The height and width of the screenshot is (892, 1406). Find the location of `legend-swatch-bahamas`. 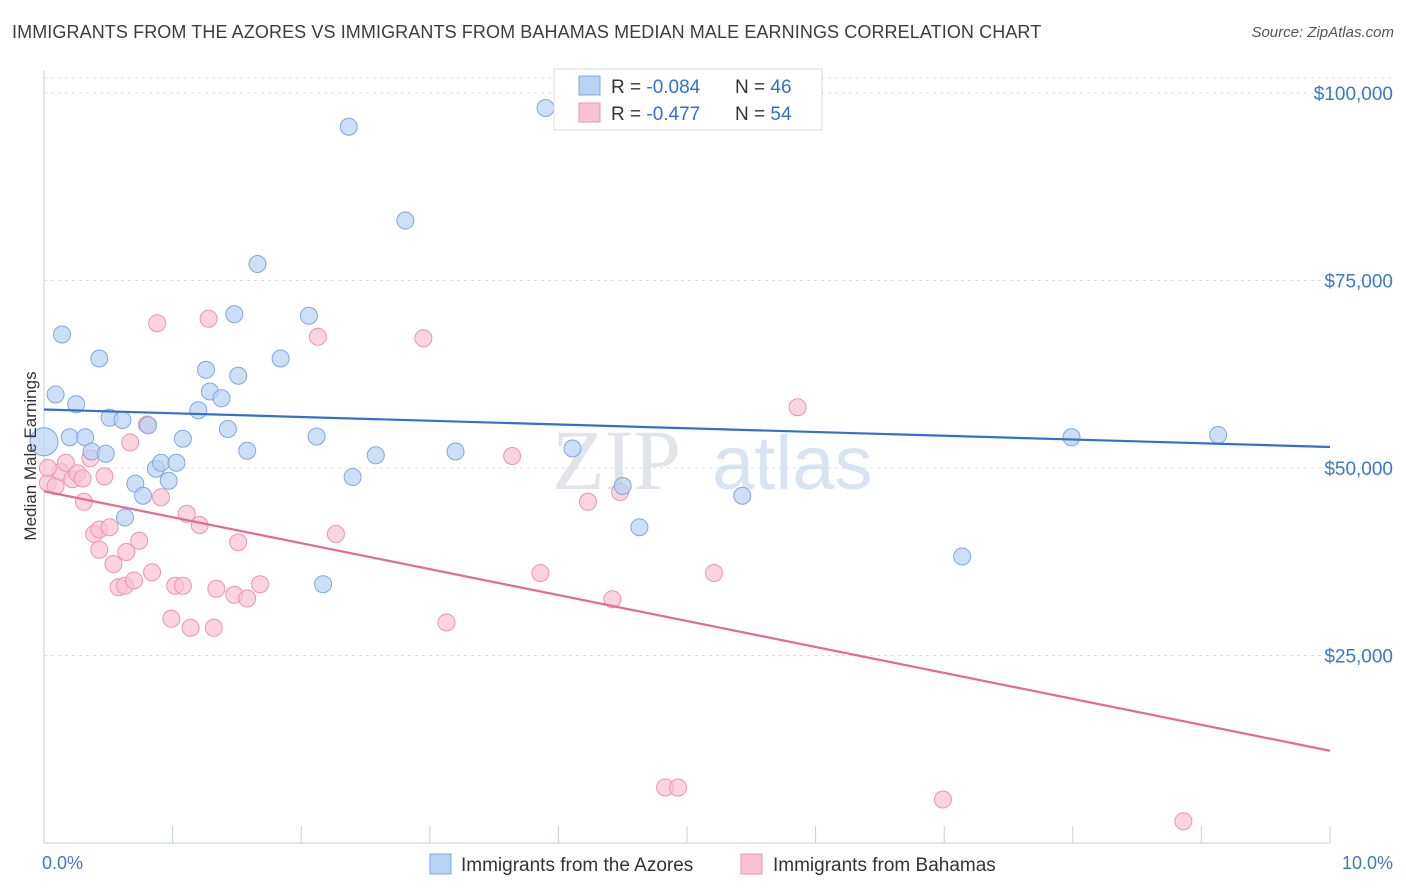

legend-swatch-bahamas is located at coordinates (589, 112).